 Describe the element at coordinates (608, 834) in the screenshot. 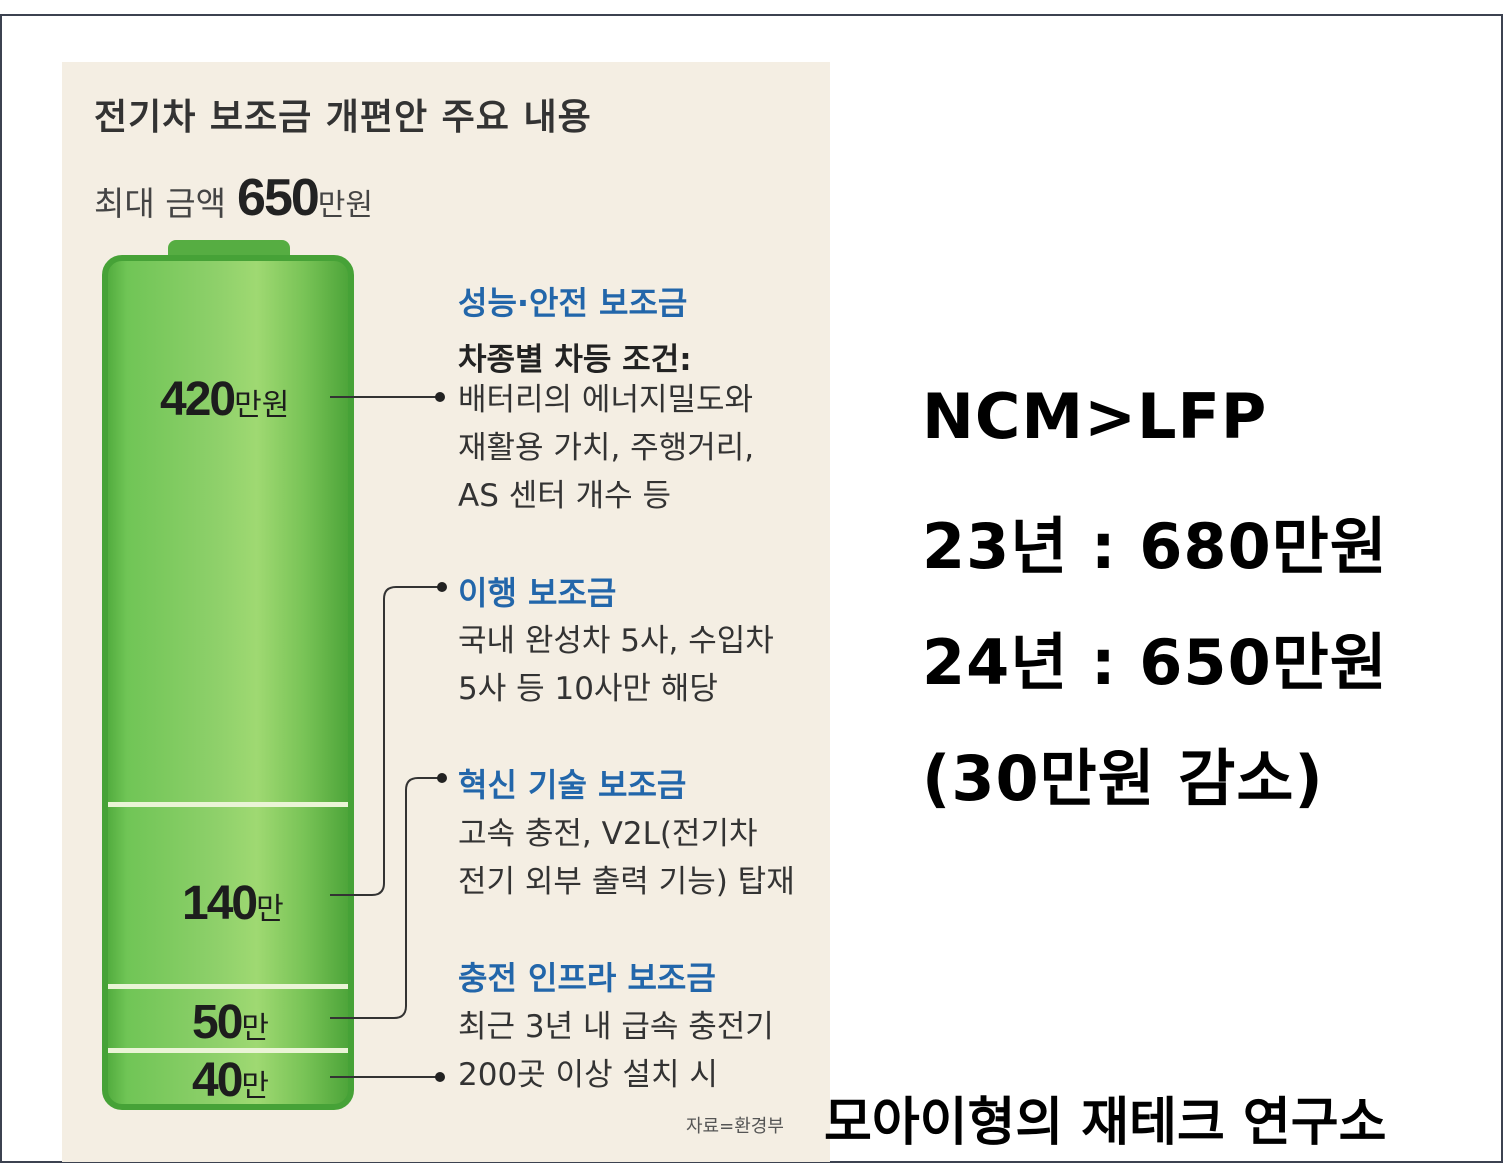

I see `section-line: 고속 충전, V2L(전기차` at that location.